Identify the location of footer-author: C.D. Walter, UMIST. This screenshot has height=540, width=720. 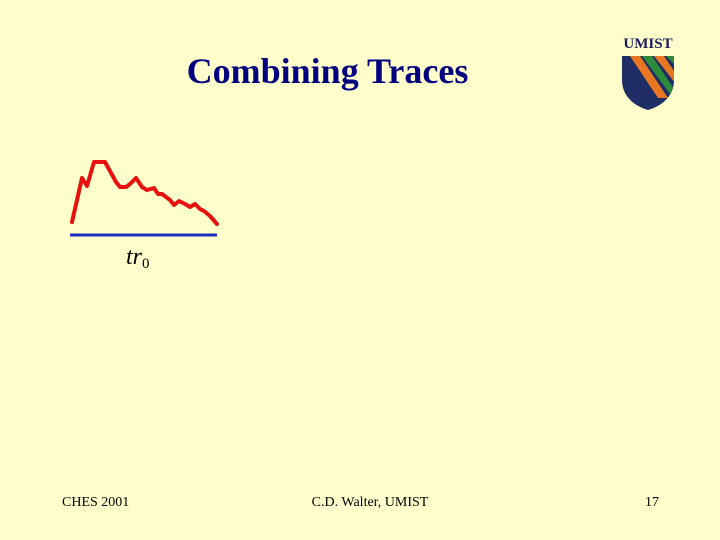
(370, 502).